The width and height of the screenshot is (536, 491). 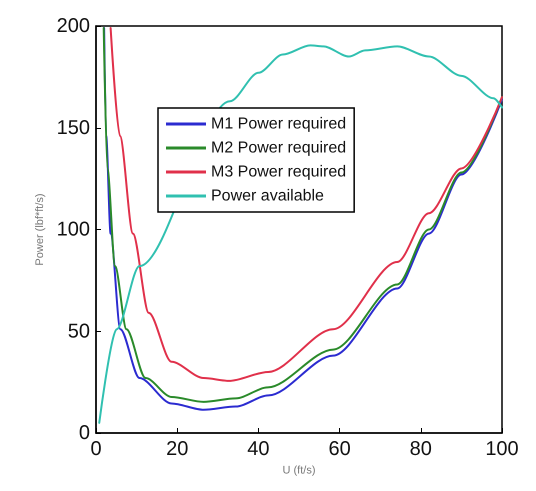 I want to click on y-tick-label: 200, so click(x=73, y=26).